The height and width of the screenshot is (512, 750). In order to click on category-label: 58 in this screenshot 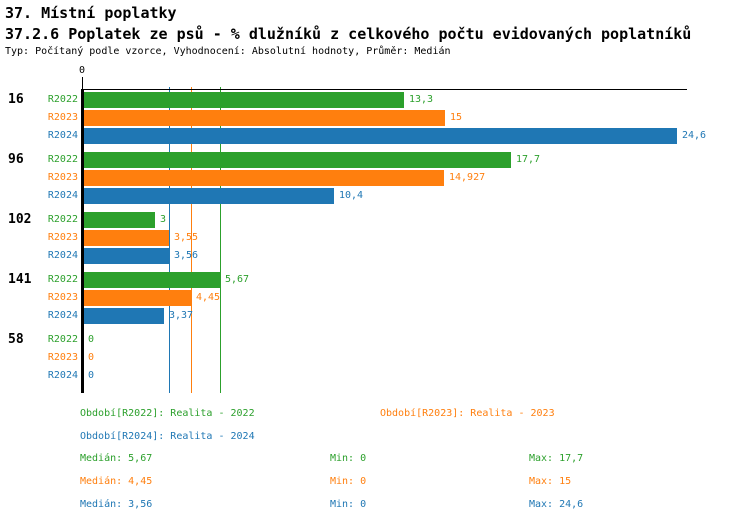, I will do `click(16, 339)`.